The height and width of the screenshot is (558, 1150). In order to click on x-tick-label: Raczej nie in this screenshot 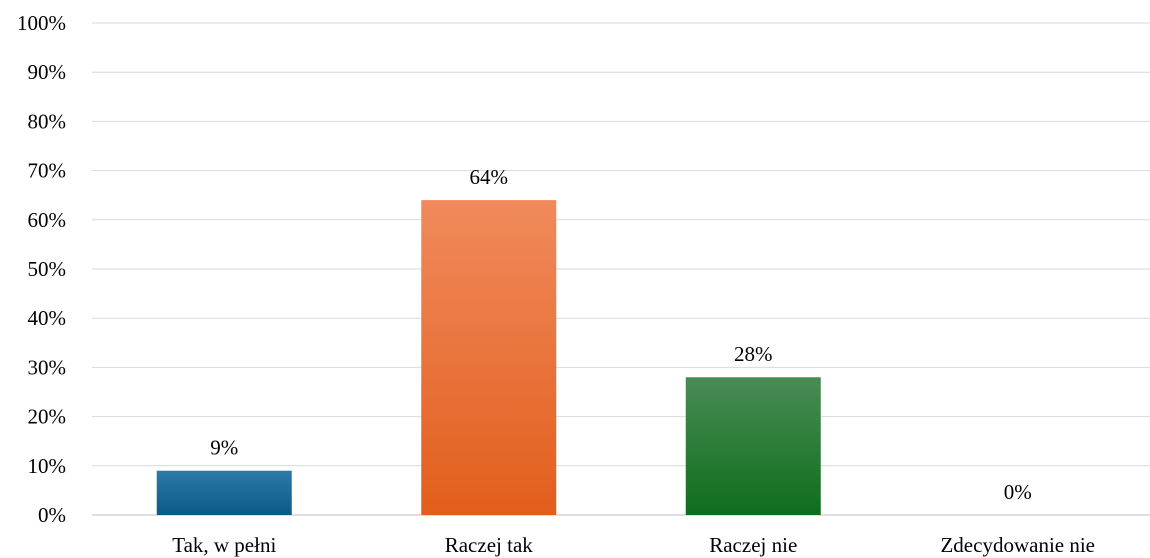, I will do `click(753, 545)`.